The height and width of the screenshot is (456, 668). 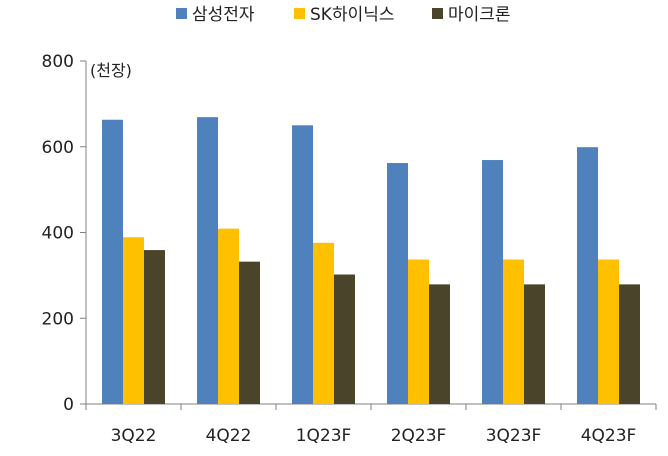 I want to click on y-tick-label: 400, so click(x=58, y=234).